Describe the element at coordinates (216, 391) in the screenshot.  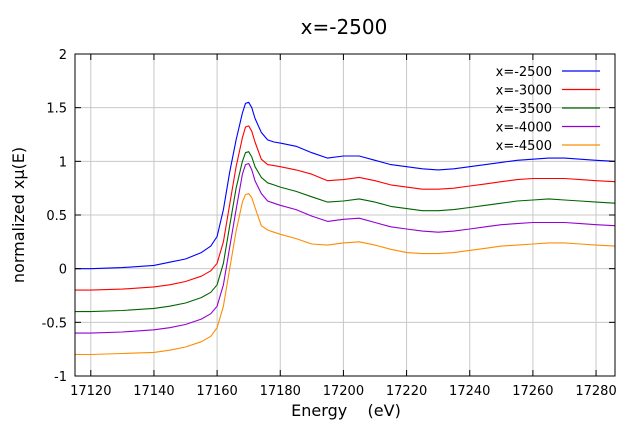
I see `x-tick-label: 17160` at that location.